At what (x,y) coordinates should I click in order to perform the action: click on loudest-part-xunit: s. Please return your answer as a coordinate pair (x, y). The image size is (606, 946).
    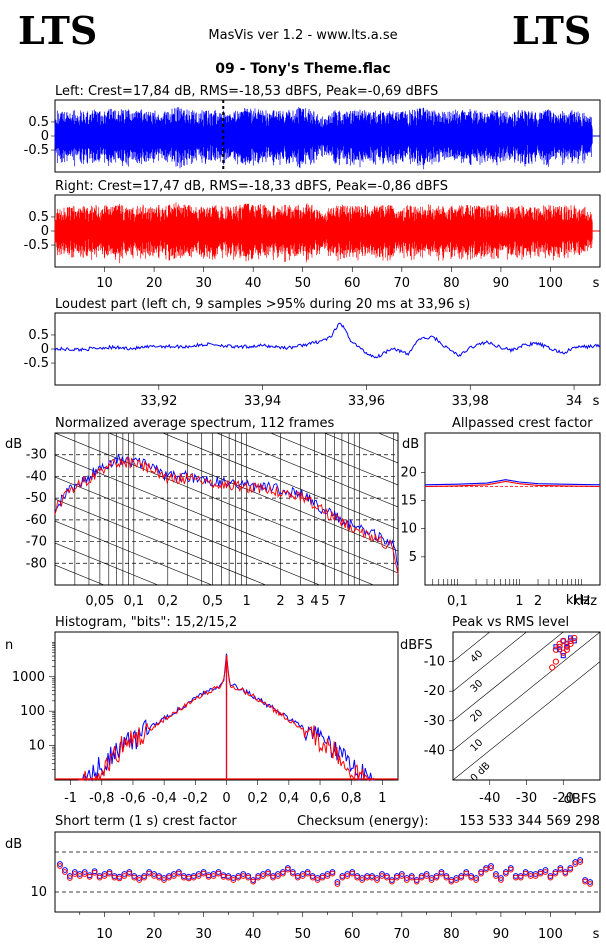
    Looking at the image, I should click on (596, 401).